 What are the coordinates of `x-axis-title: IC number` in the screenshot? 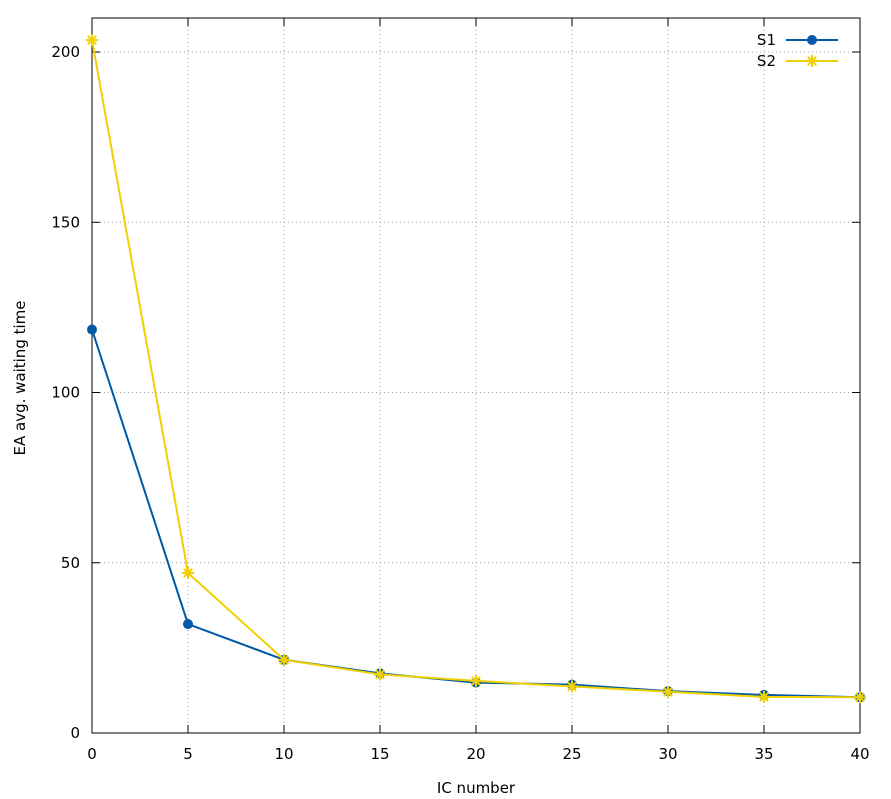 It's located at (476, 788).